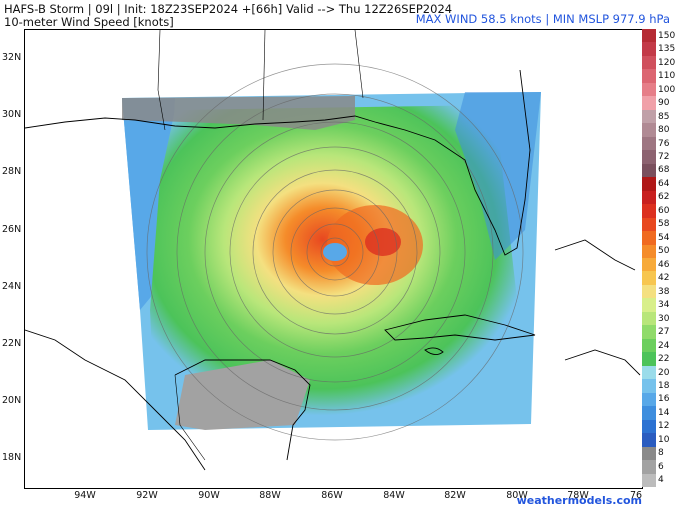 This screenshot has height=510, width=680. I want to click on lon-label-90w: 90W, so click(209, 495).